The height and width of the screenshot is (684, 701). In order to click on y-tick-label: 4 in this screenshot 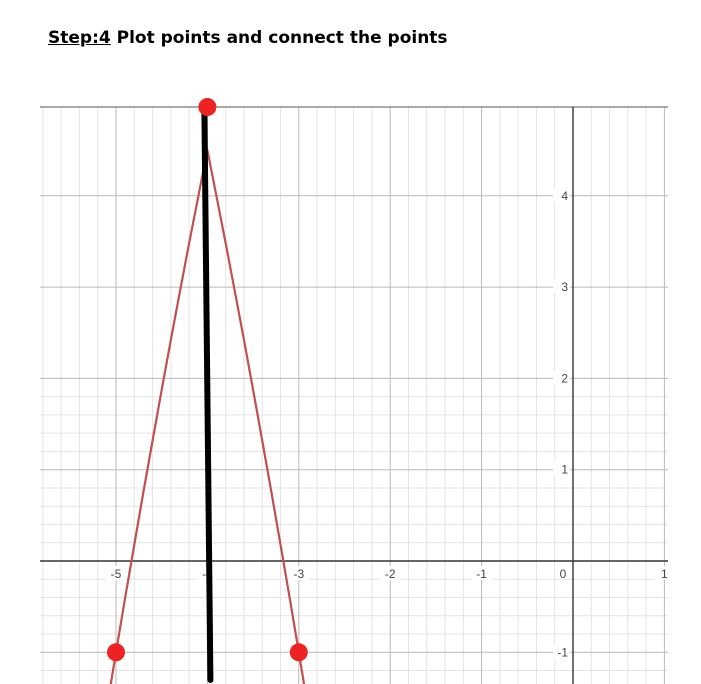, I will do `click(564, 196)`.